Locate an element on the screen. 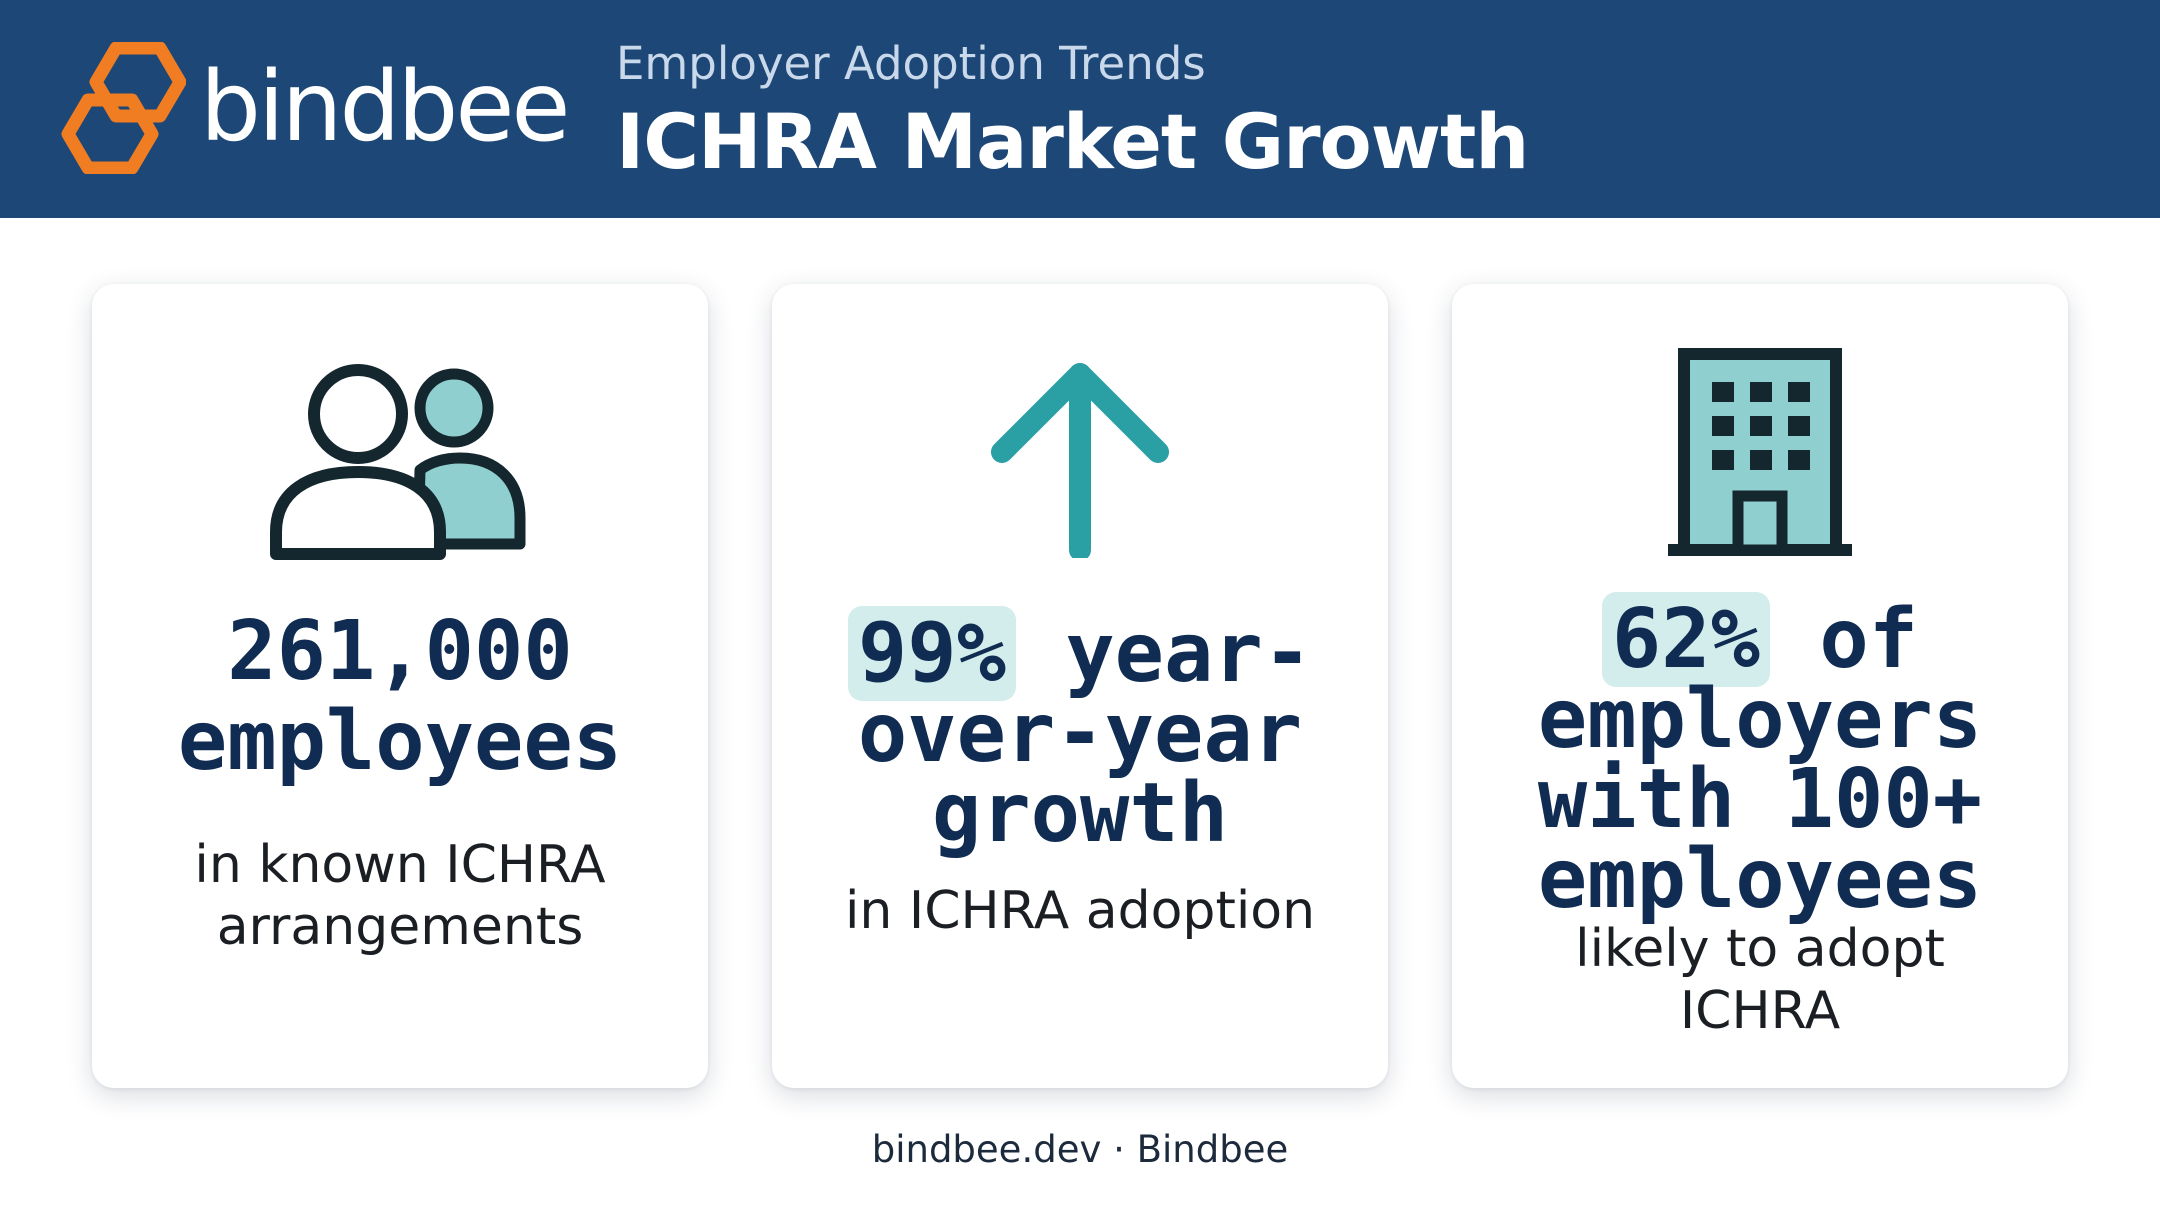 The height and width of the screenshot is (1206, 2160). stat-value: 261,000 employees is located at coordinates (400, 696).